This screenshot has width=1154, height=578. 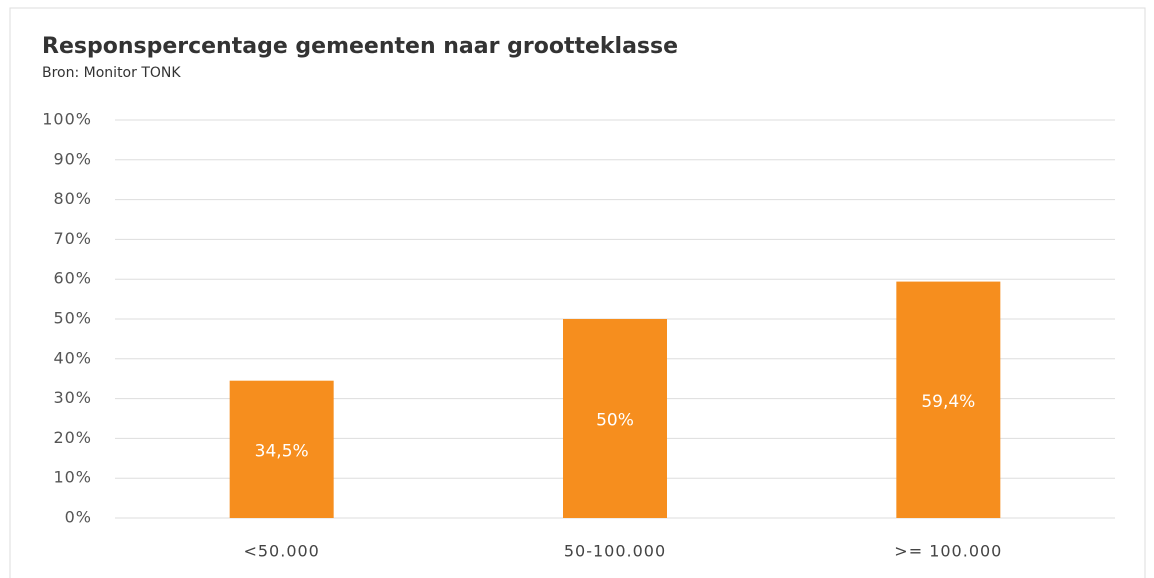 What do you see at coordinates (72, 318) in the screenshot?
I see `y-tick-label: 50%` at bounding box center [72, 318].